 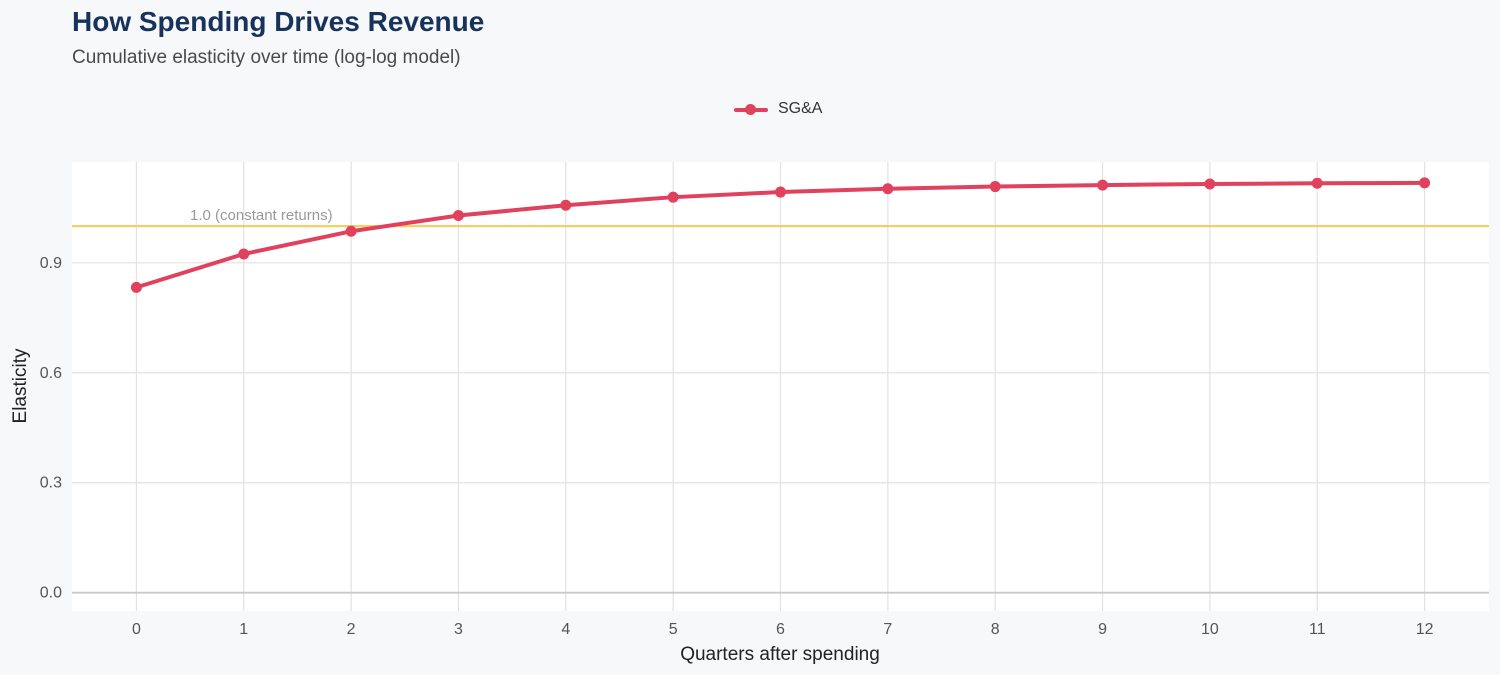 What do you see at coordinates (51, 483) in the screenshot?
I see `y-tick-label: 0.3` at bounding box center [51, 483].